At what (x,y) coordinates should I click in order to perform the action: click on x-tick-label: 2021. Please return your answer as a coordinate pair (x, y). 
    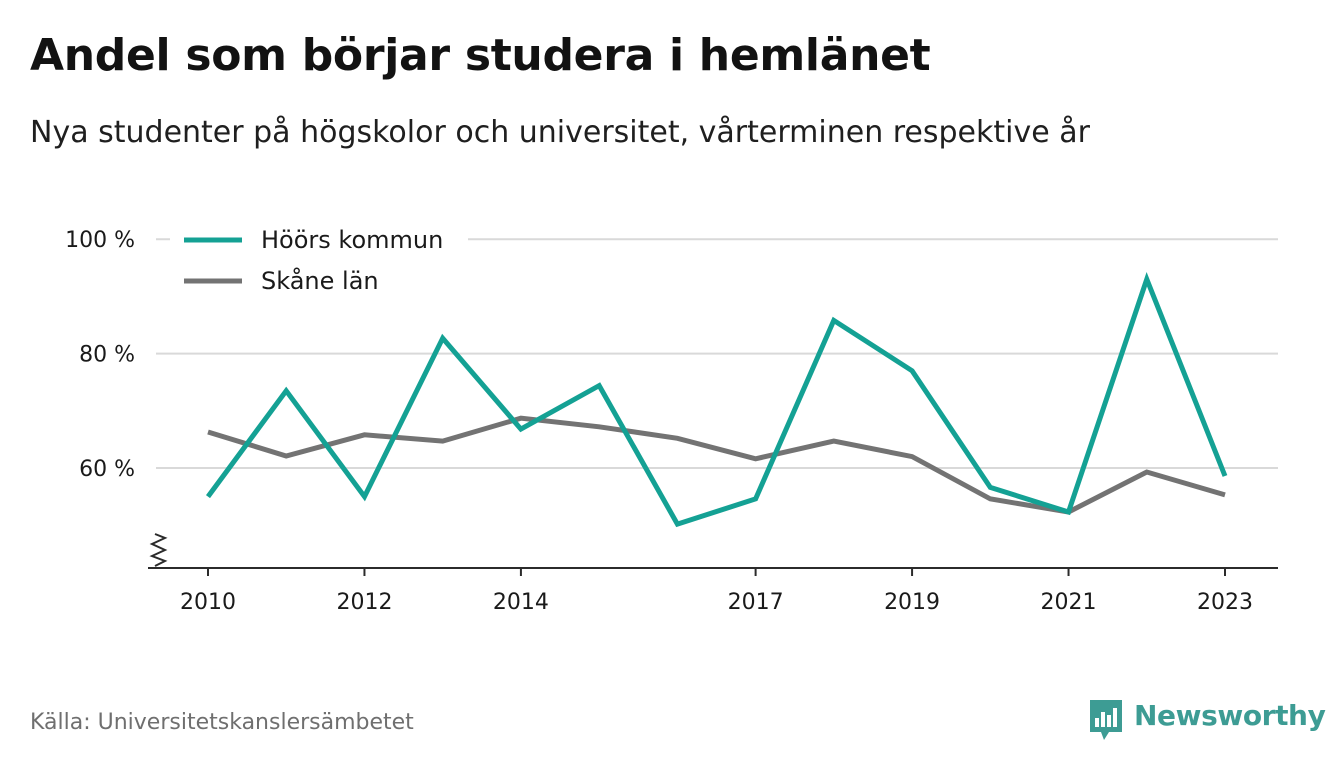
    Looking at the image, I should click on (1069, 602).